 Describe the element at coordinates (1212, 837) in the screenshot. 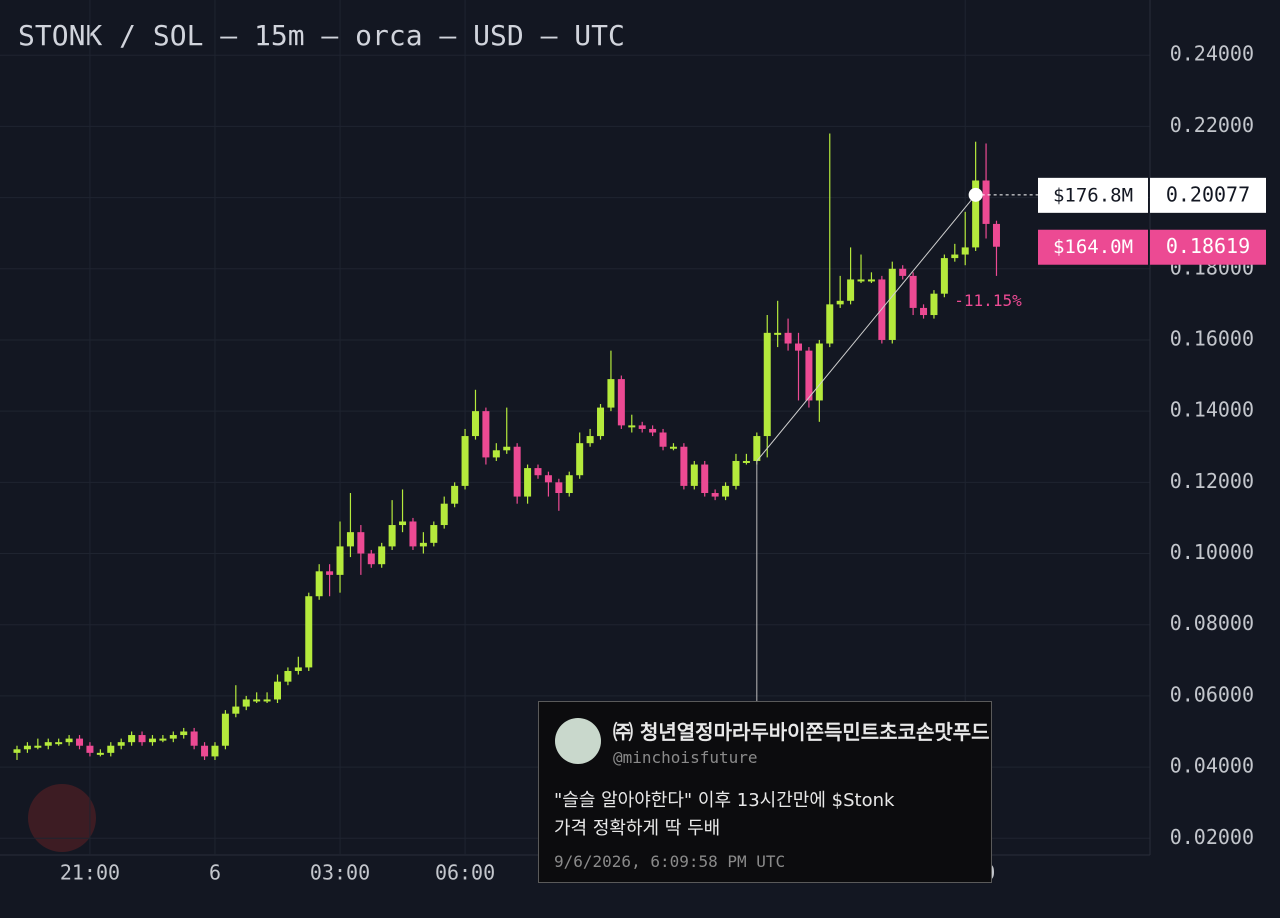

I see `y-tick-label: 0.02000` at that location.